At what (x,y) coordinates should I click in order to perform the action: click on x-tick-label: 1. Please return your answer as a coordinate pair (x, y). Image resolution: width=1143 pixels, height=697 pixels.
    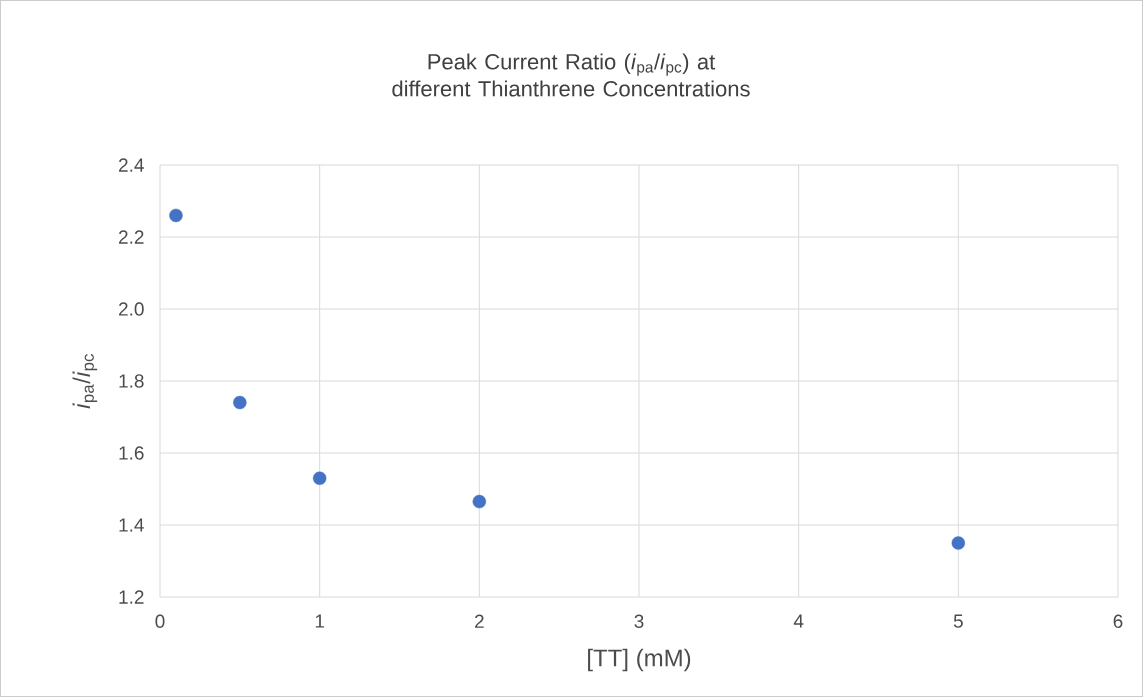
    Looking at the image, I should click on (320, 621).